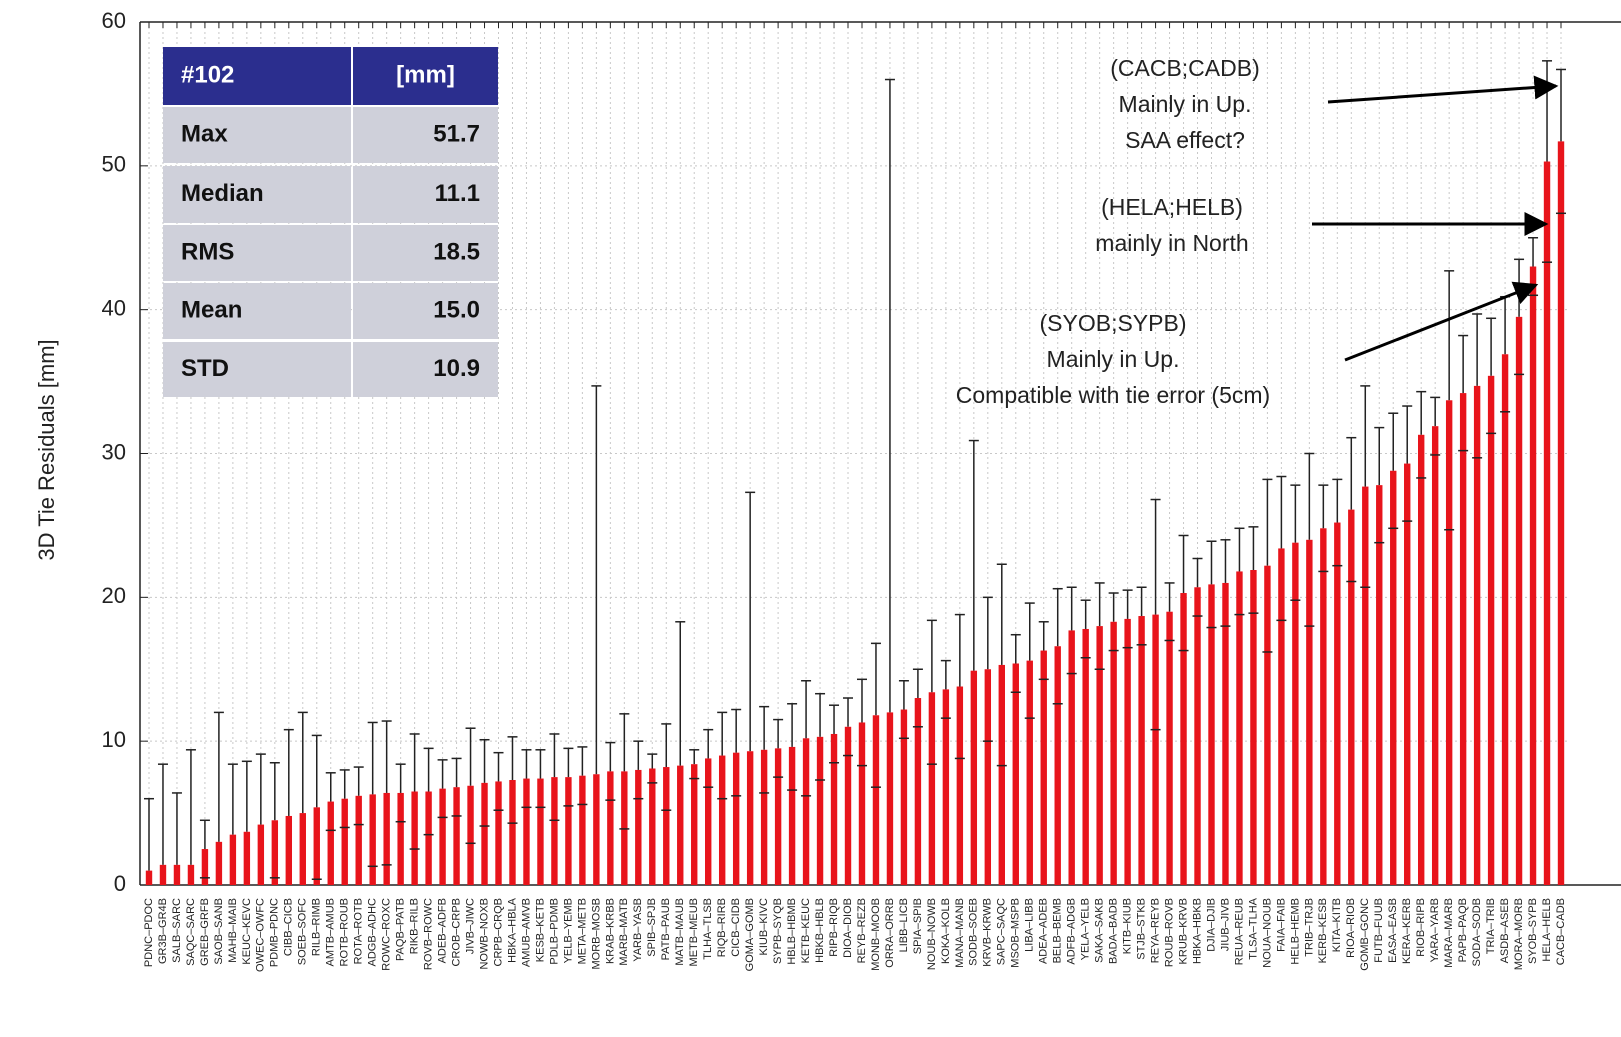  Describe the element at coordinates (638, 930) in the screenshot. I see `x-tick-label: YARB–YASB` at that location.